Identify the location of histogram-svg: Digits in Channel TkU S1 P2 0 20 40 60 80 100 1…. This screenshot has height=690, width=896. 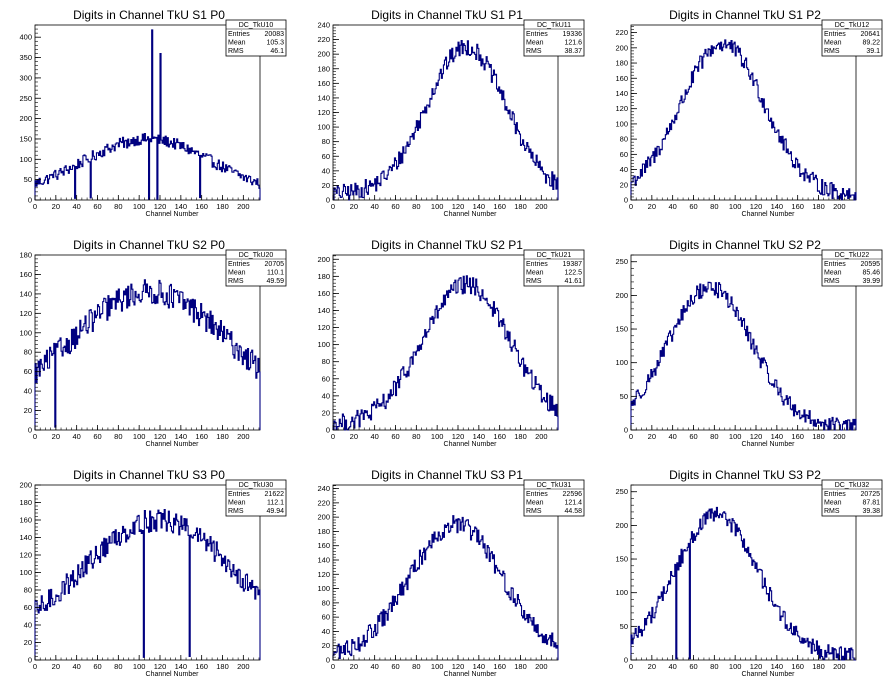
(749, 113).